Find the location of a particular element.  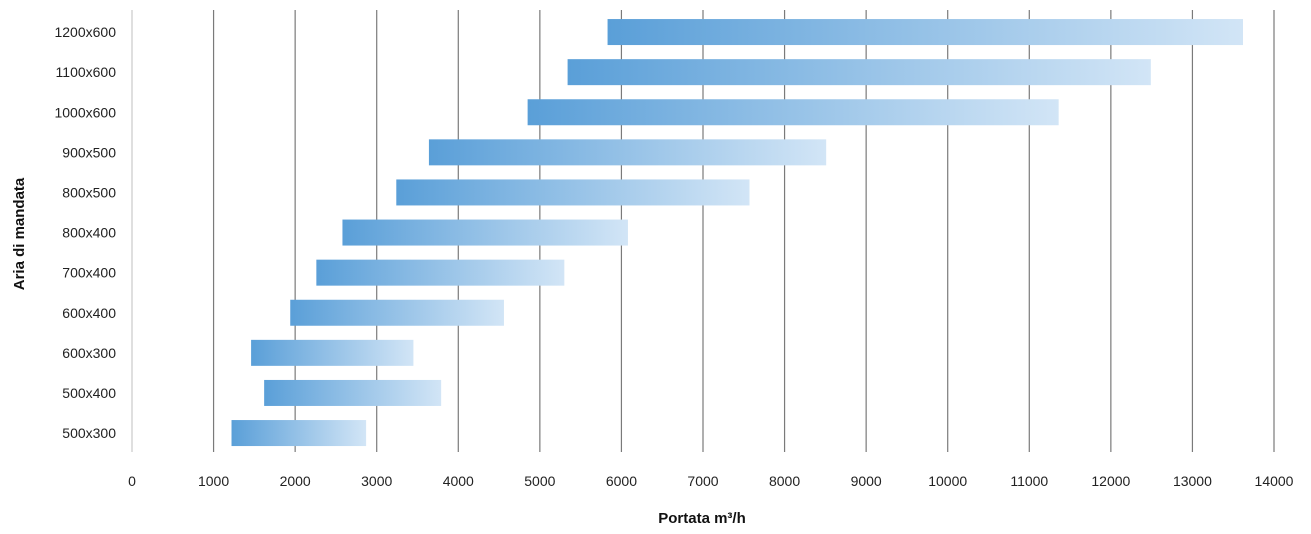

x-tick-label: 6000 is located at coordinates (621, 481).